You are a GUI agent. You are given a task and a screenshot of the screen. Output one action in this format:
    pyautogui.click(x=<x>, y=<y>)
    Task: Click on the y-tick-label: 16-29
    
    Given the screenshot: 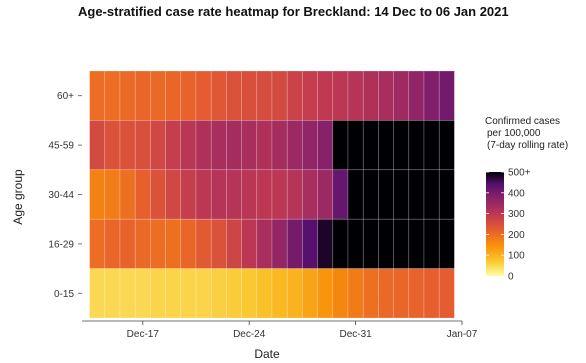 What is the action you would take?
    pyautogui.click(x=61, y=244)
    